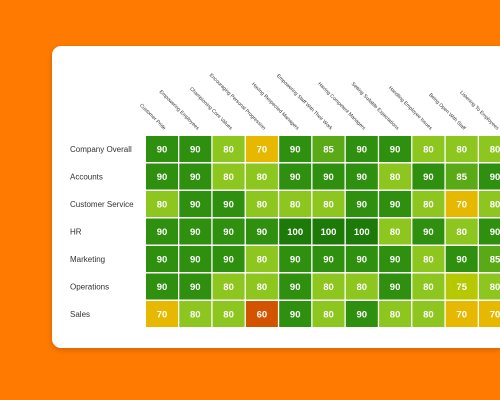 This screenshot has width=500, height=400. What do you see at coordinates (304, 102) in the screenshot?
I see `column-label: Empowering Staff With Their Work` at bounding box center [304, 102].